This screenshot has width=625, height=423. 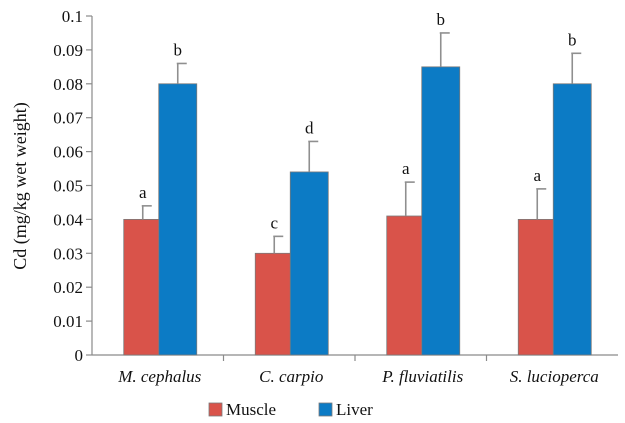 I want to click on y-tick-label: 0.05, so click(x=68, y=186).